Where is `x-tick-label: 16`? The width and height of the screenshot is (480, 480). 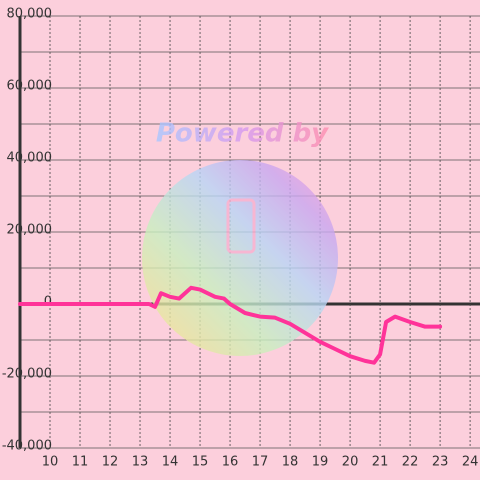
x-tick-label: 16 is located at coordinates (230, 462).